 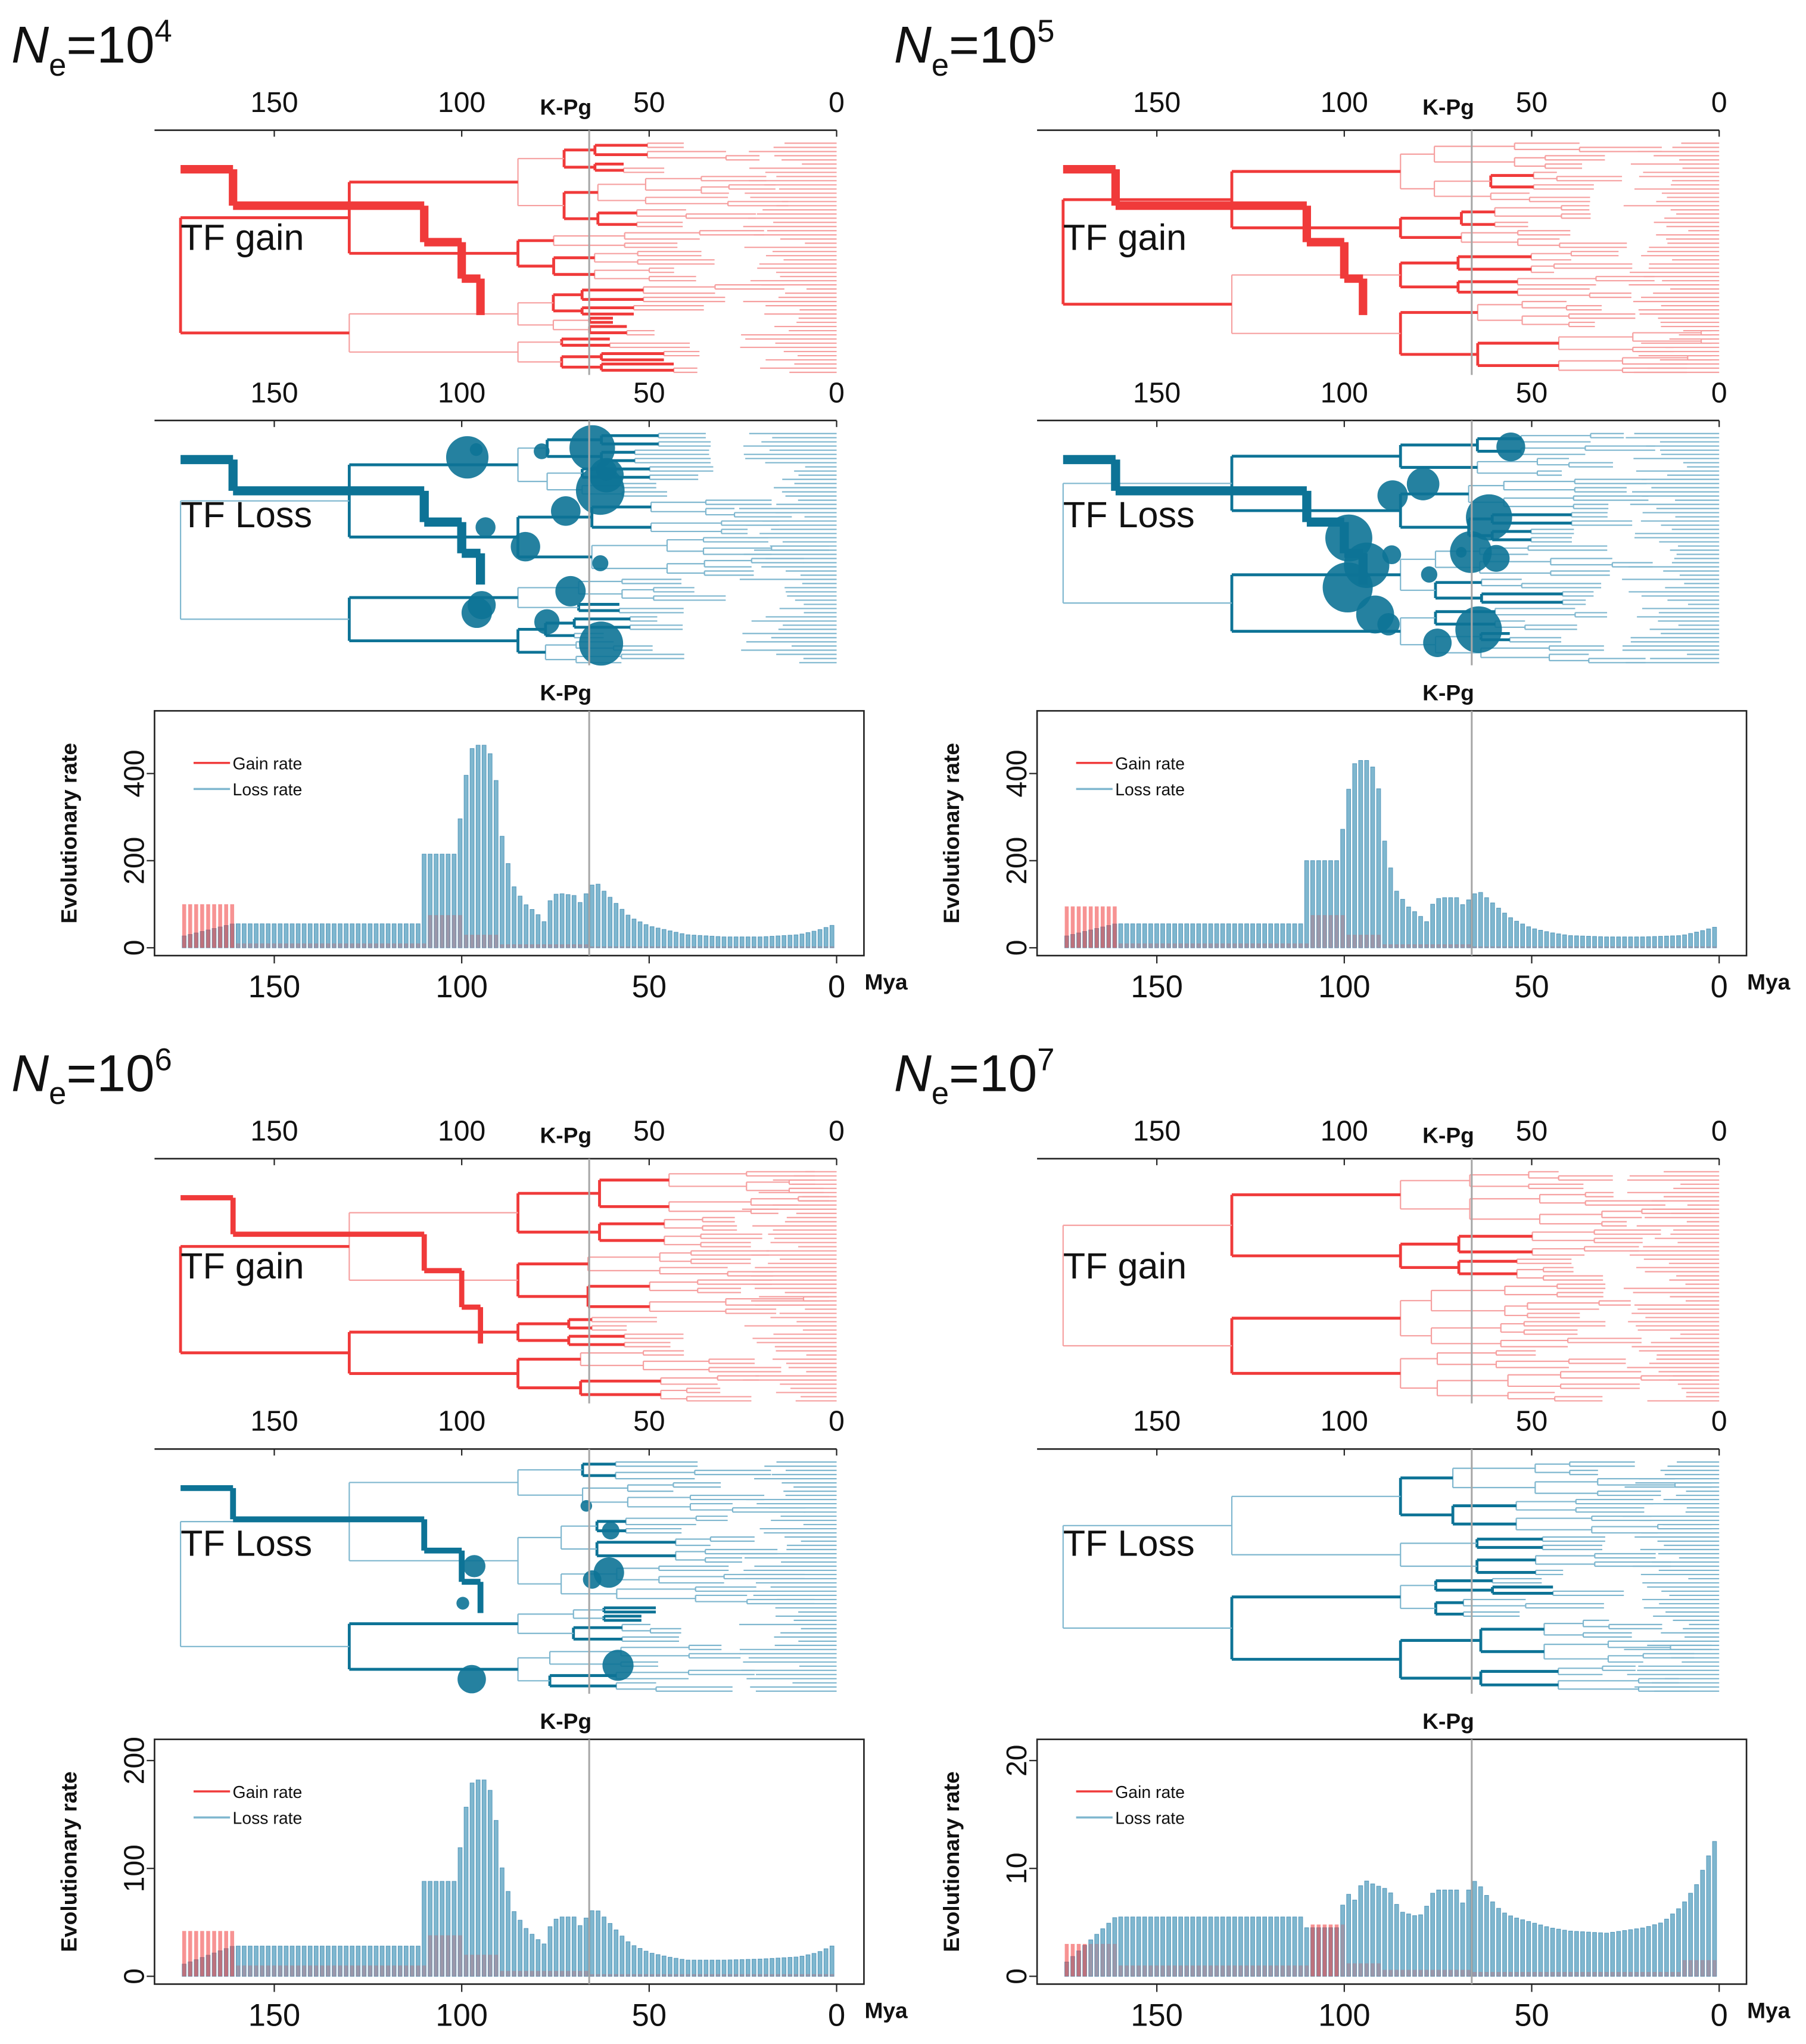 I want to click on tree-tick-label: 150, so click(x=1157, y=1421).